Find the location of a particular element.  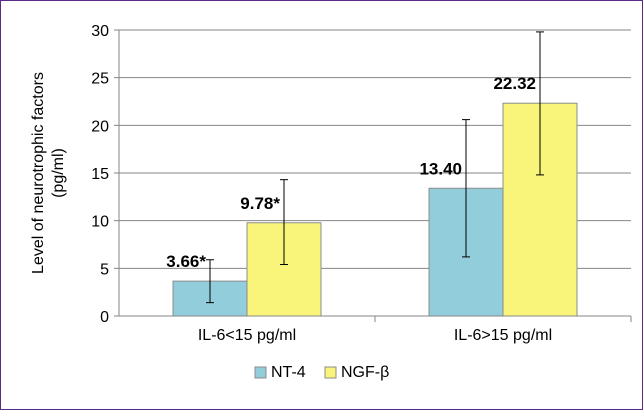

data-label: 9.78* is located at coordinates (260, 203).